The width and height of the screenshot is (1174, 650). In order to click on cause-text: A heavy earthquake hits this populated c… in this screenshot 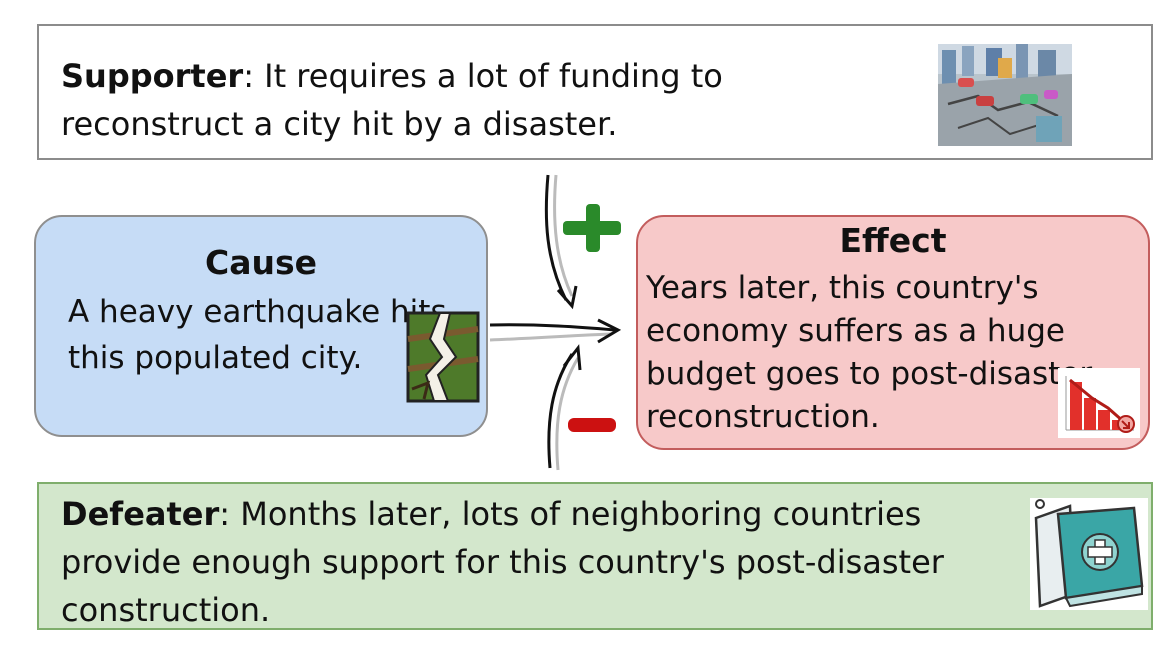, I will do `click(257, 335)`.